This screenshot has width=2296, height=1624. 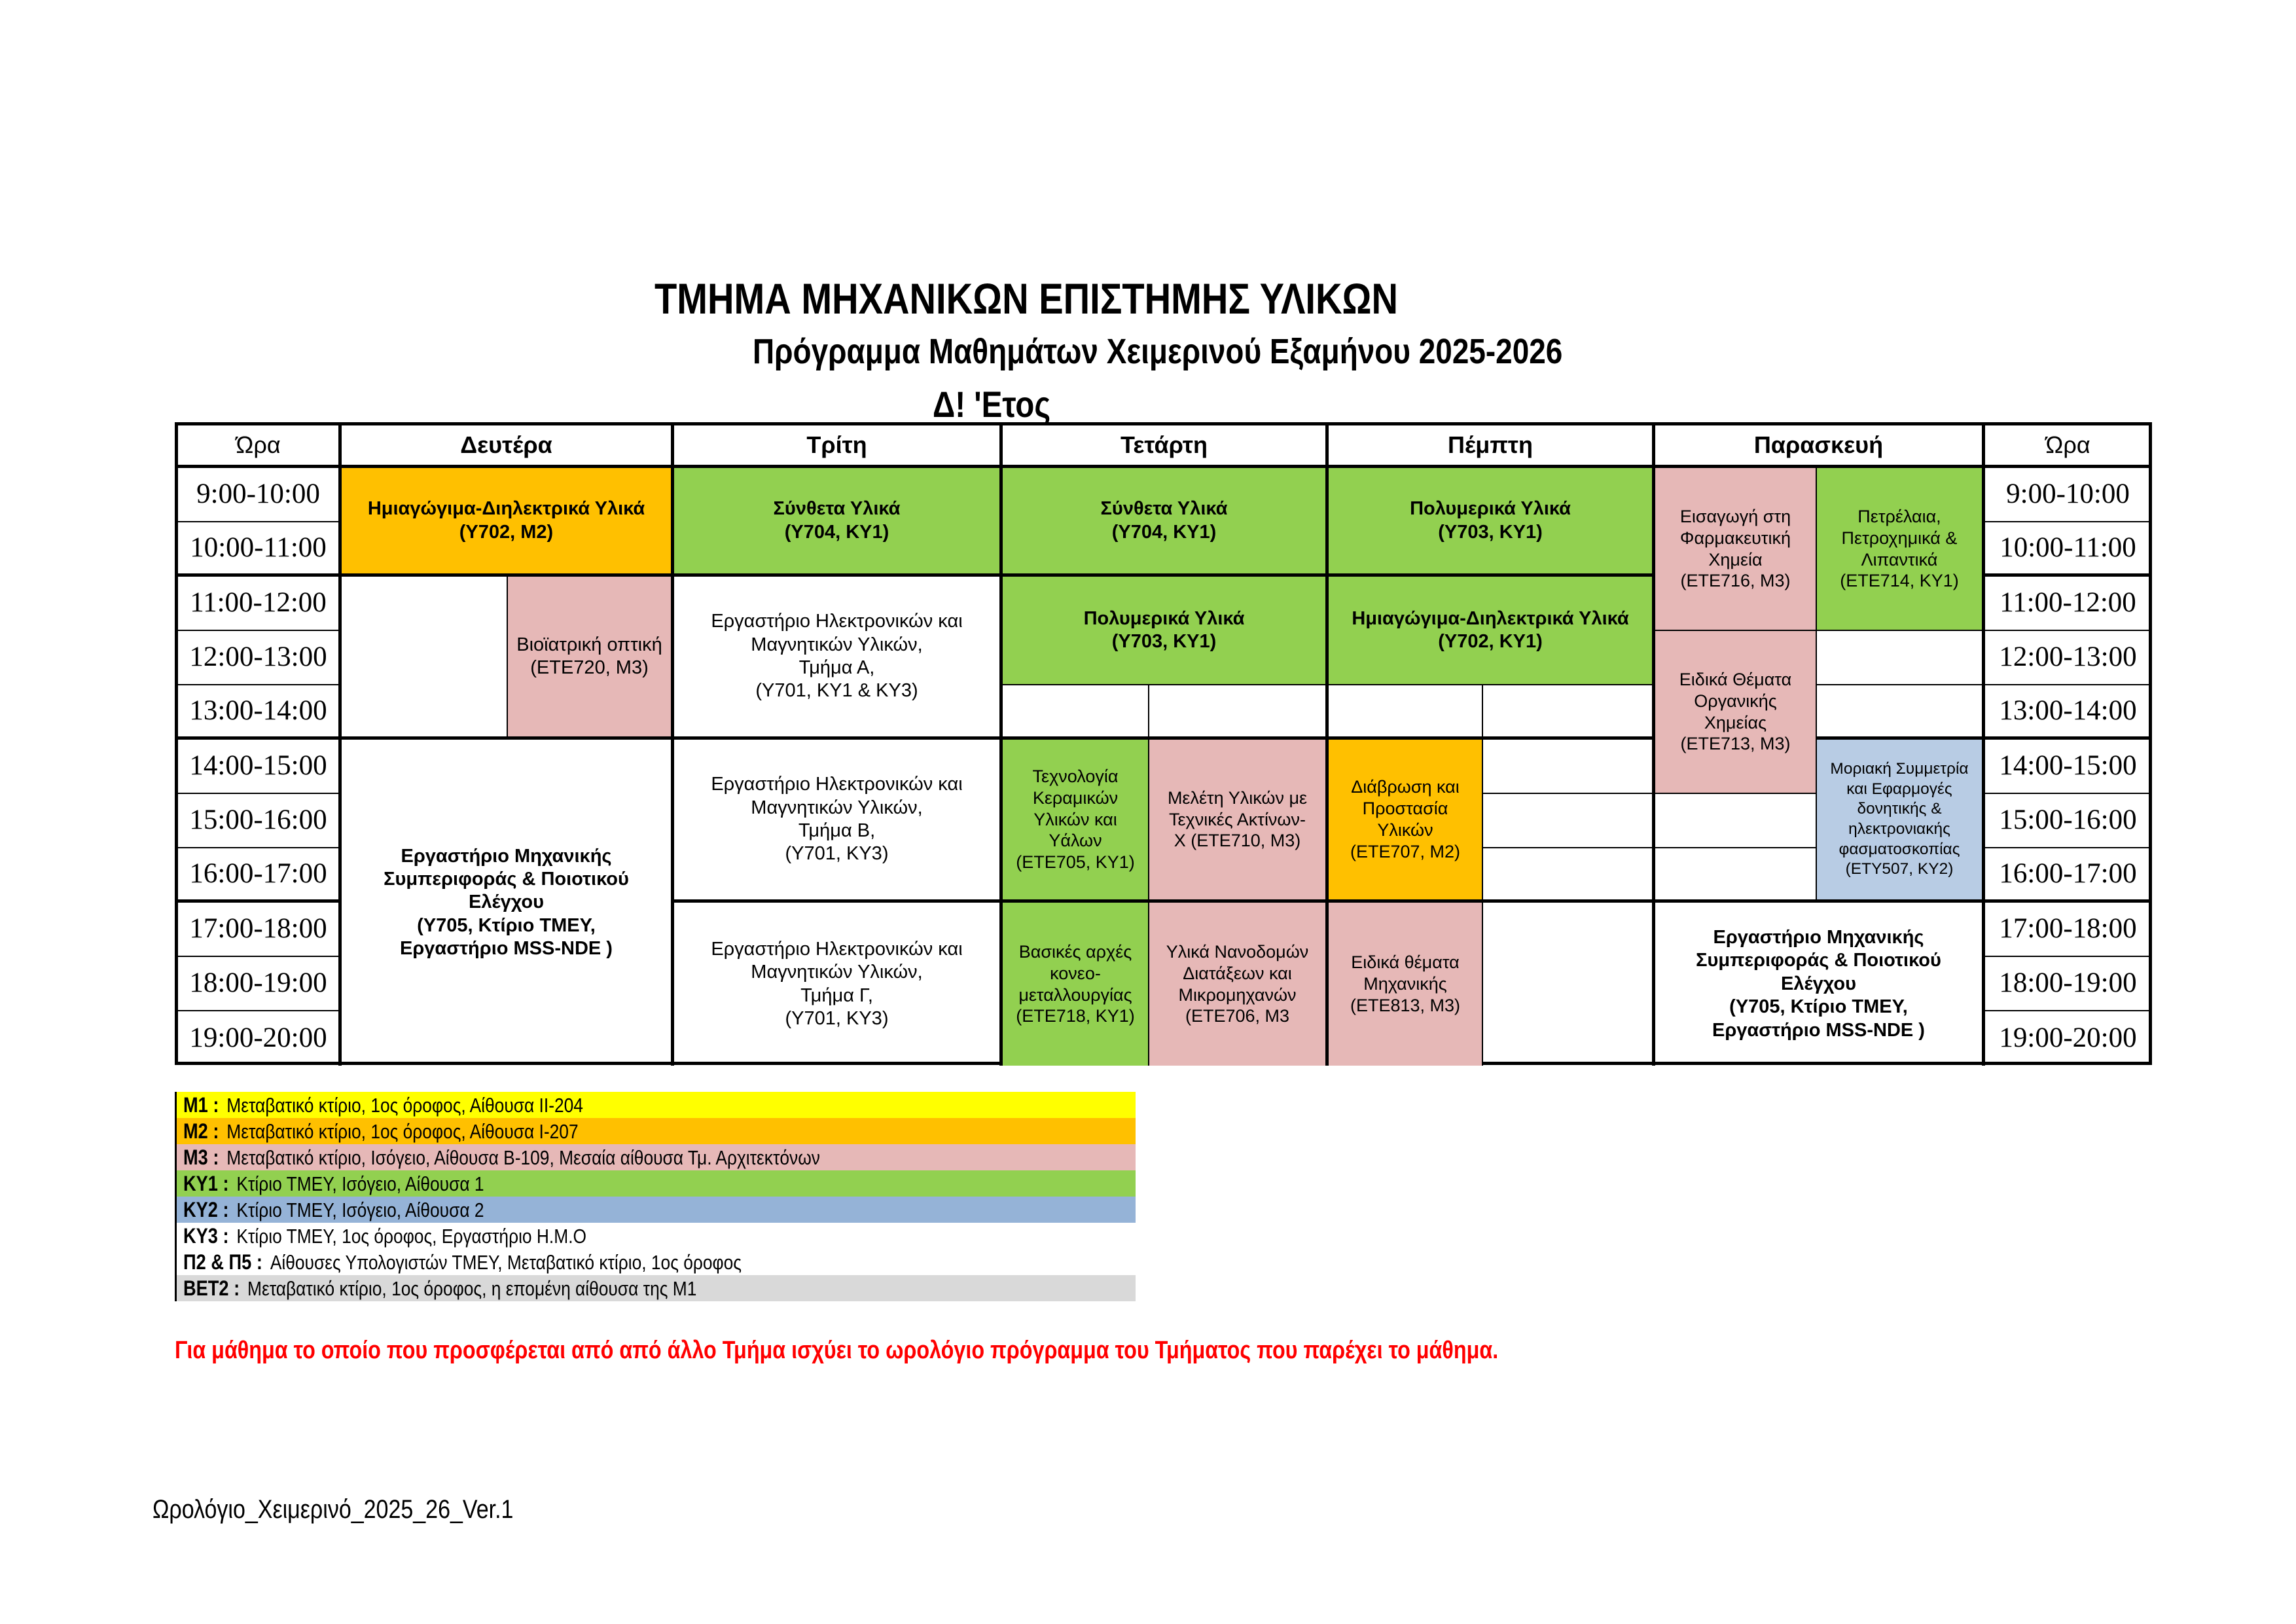 I want to click on time-right-1500: 15:00-16:00, so click(x=2068, y=821).